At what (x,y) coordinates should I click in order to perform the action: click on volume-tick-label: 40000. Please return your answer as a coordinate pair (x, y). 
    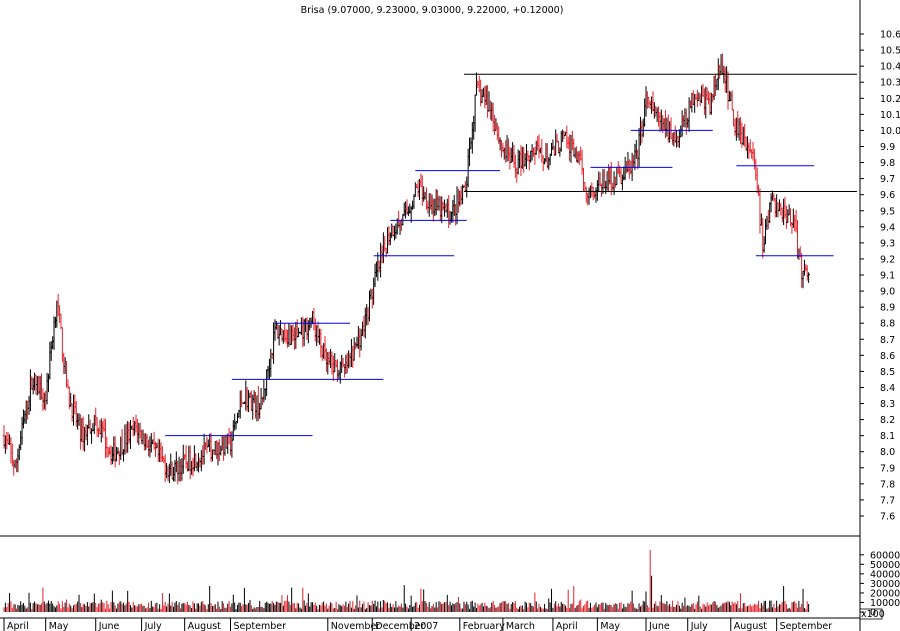
    Looking at the image, I should click on (885, 574).